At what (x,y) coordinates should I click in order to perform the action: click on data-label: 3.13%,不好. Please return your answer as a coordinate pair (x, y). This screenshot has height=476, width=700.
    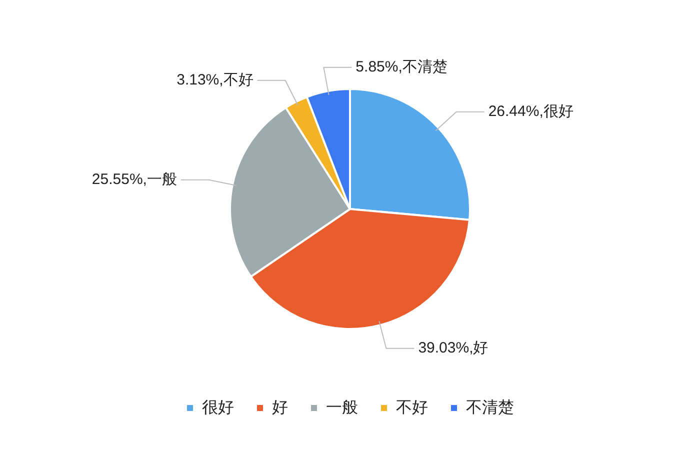
    Looking at the image, I should click on (215, 79).